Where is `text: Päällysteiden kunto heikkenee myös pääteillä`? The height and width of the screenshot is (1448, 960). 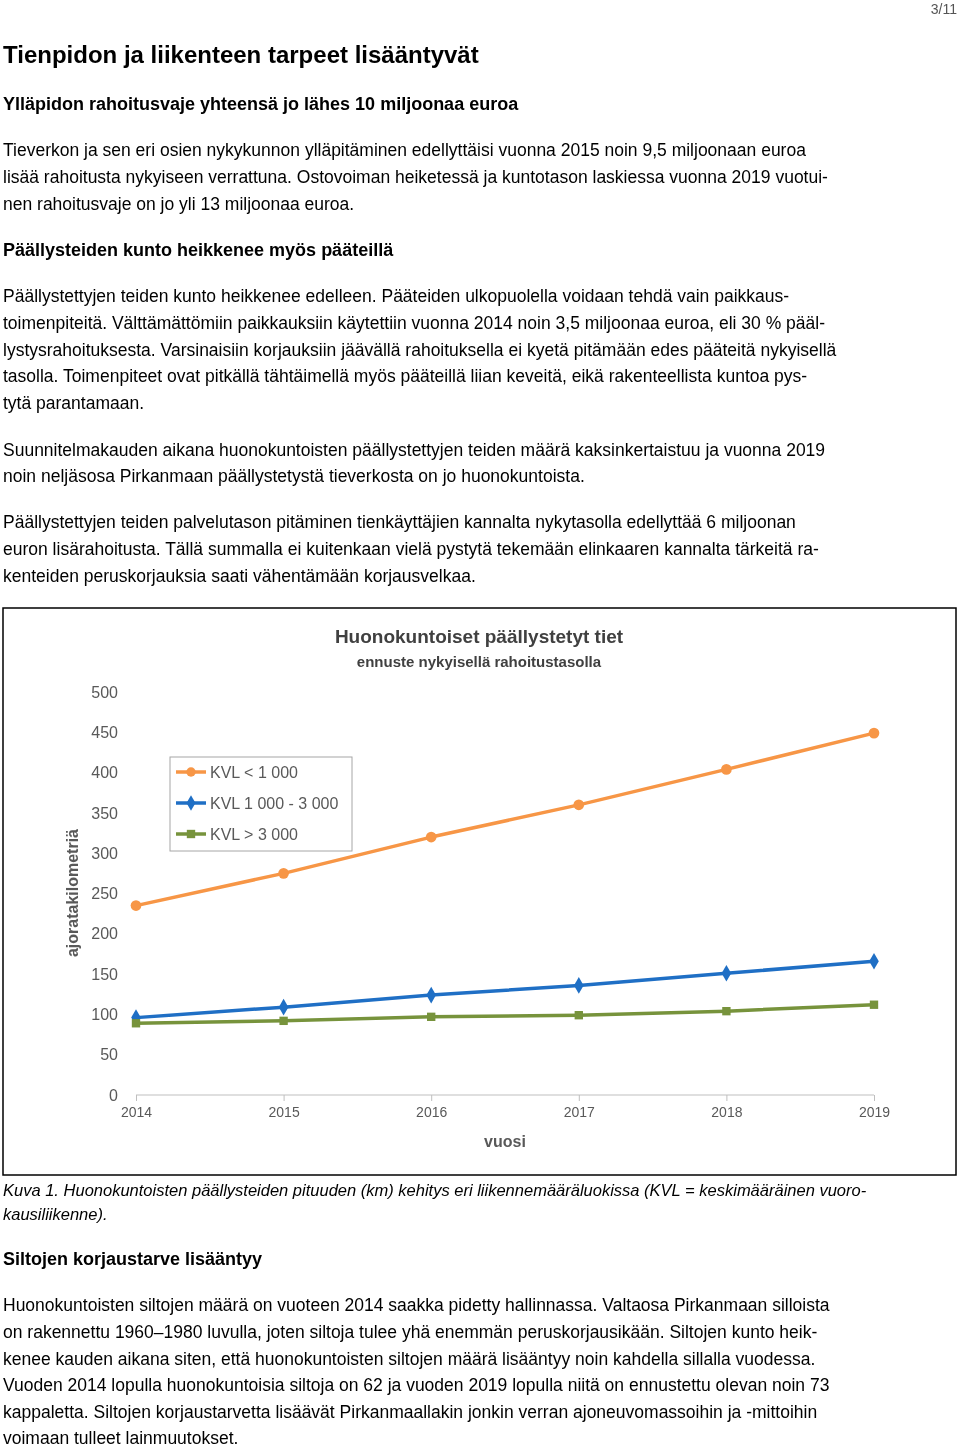 text: Päällysteiden kunto heikkenee myös pääteillä is located at coordinates (199, 250).